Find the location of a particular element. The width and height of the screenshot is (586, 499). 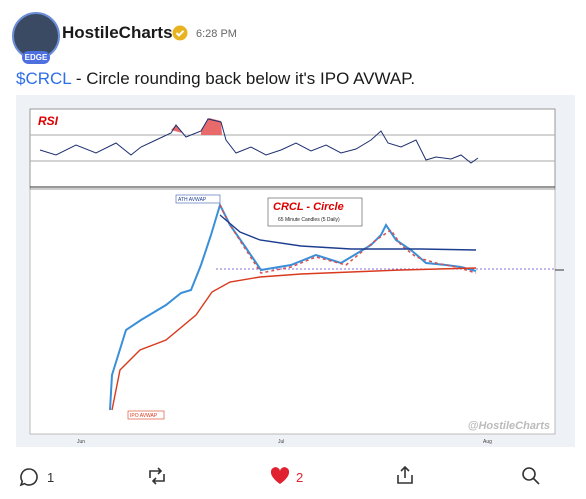

chart-title: CRCL - Circle is located at coordinates (308, 207).